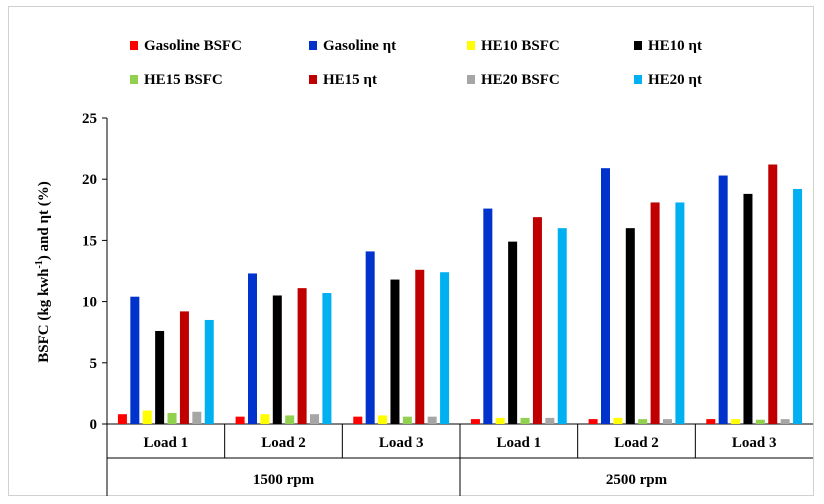 The height and width of the screenshot is (504, 824). I want to click on legend-item: Gasoline BSFC, so click(186, 46).